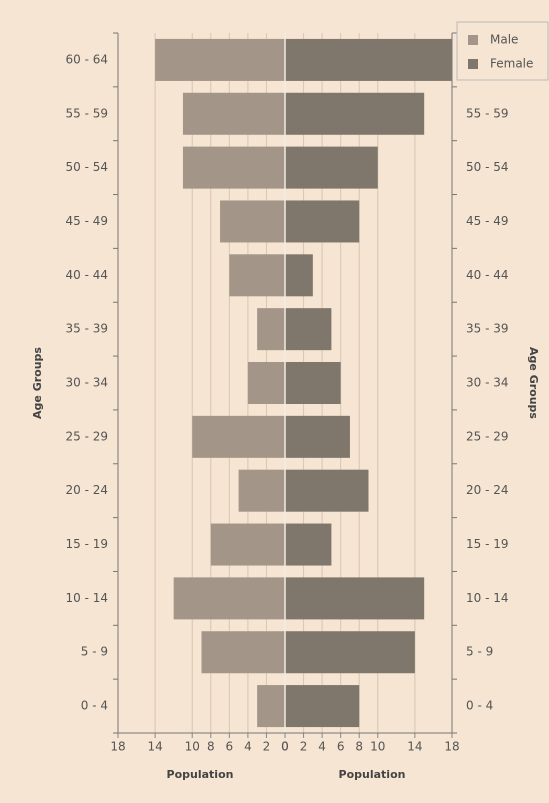 The width and height of the screenshot is (549, 803). What do you see at coordinates (502, 51) in the screenshot?
I see `legend-box` at bounding box center [502, 51].